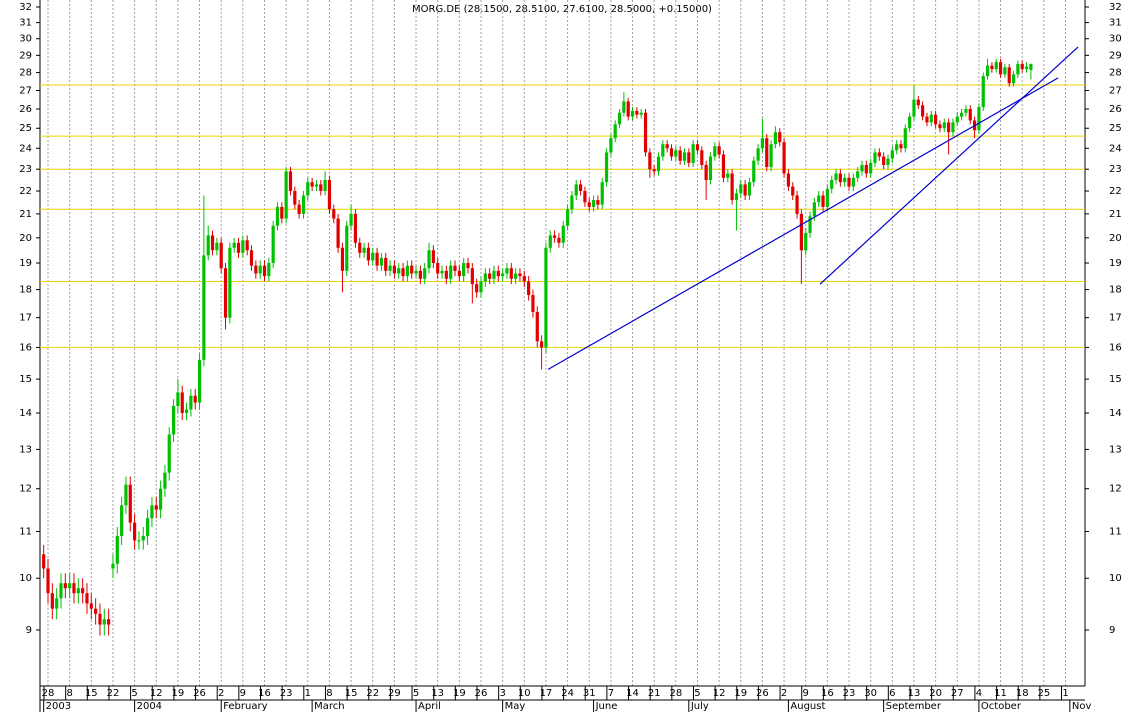 This screenshot has width=1125, height=712. What do you see at coordinates (264, 693) in the screenshot?
I see `x-tick-label: 16` at bounding box center [264, 693].